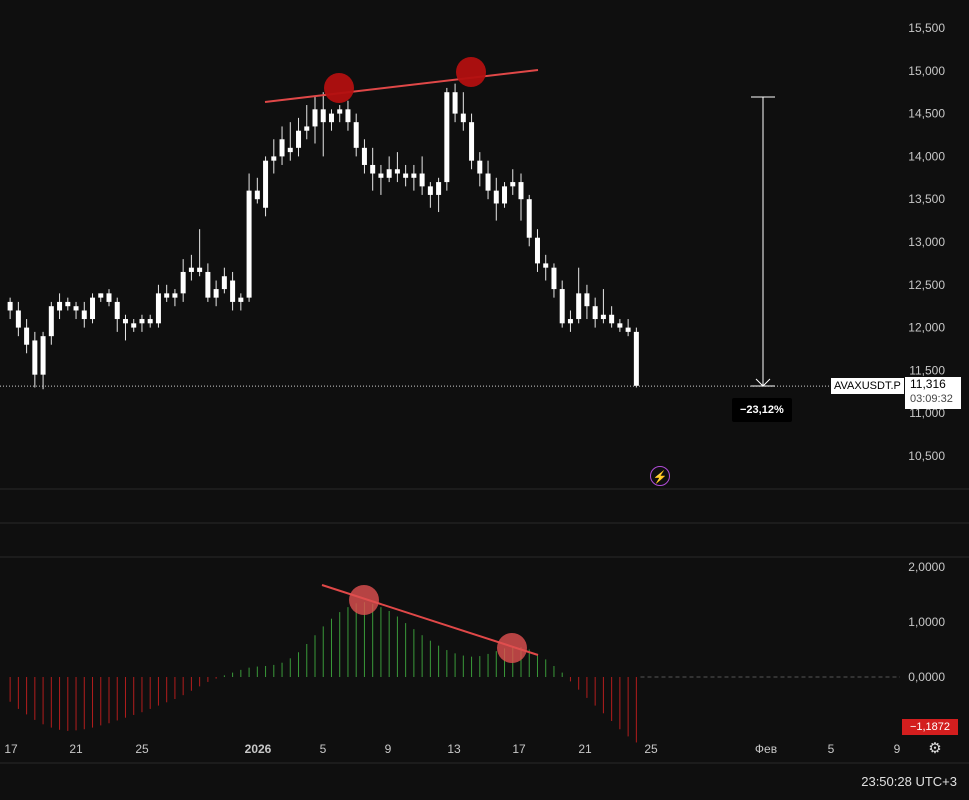 Image resolution: width=969 pixels, height=800 pixels. What do you see at coordinates (323, 749) in the screenshot?
I see `time-tick-label: 5` at bounding box center [323, 749].